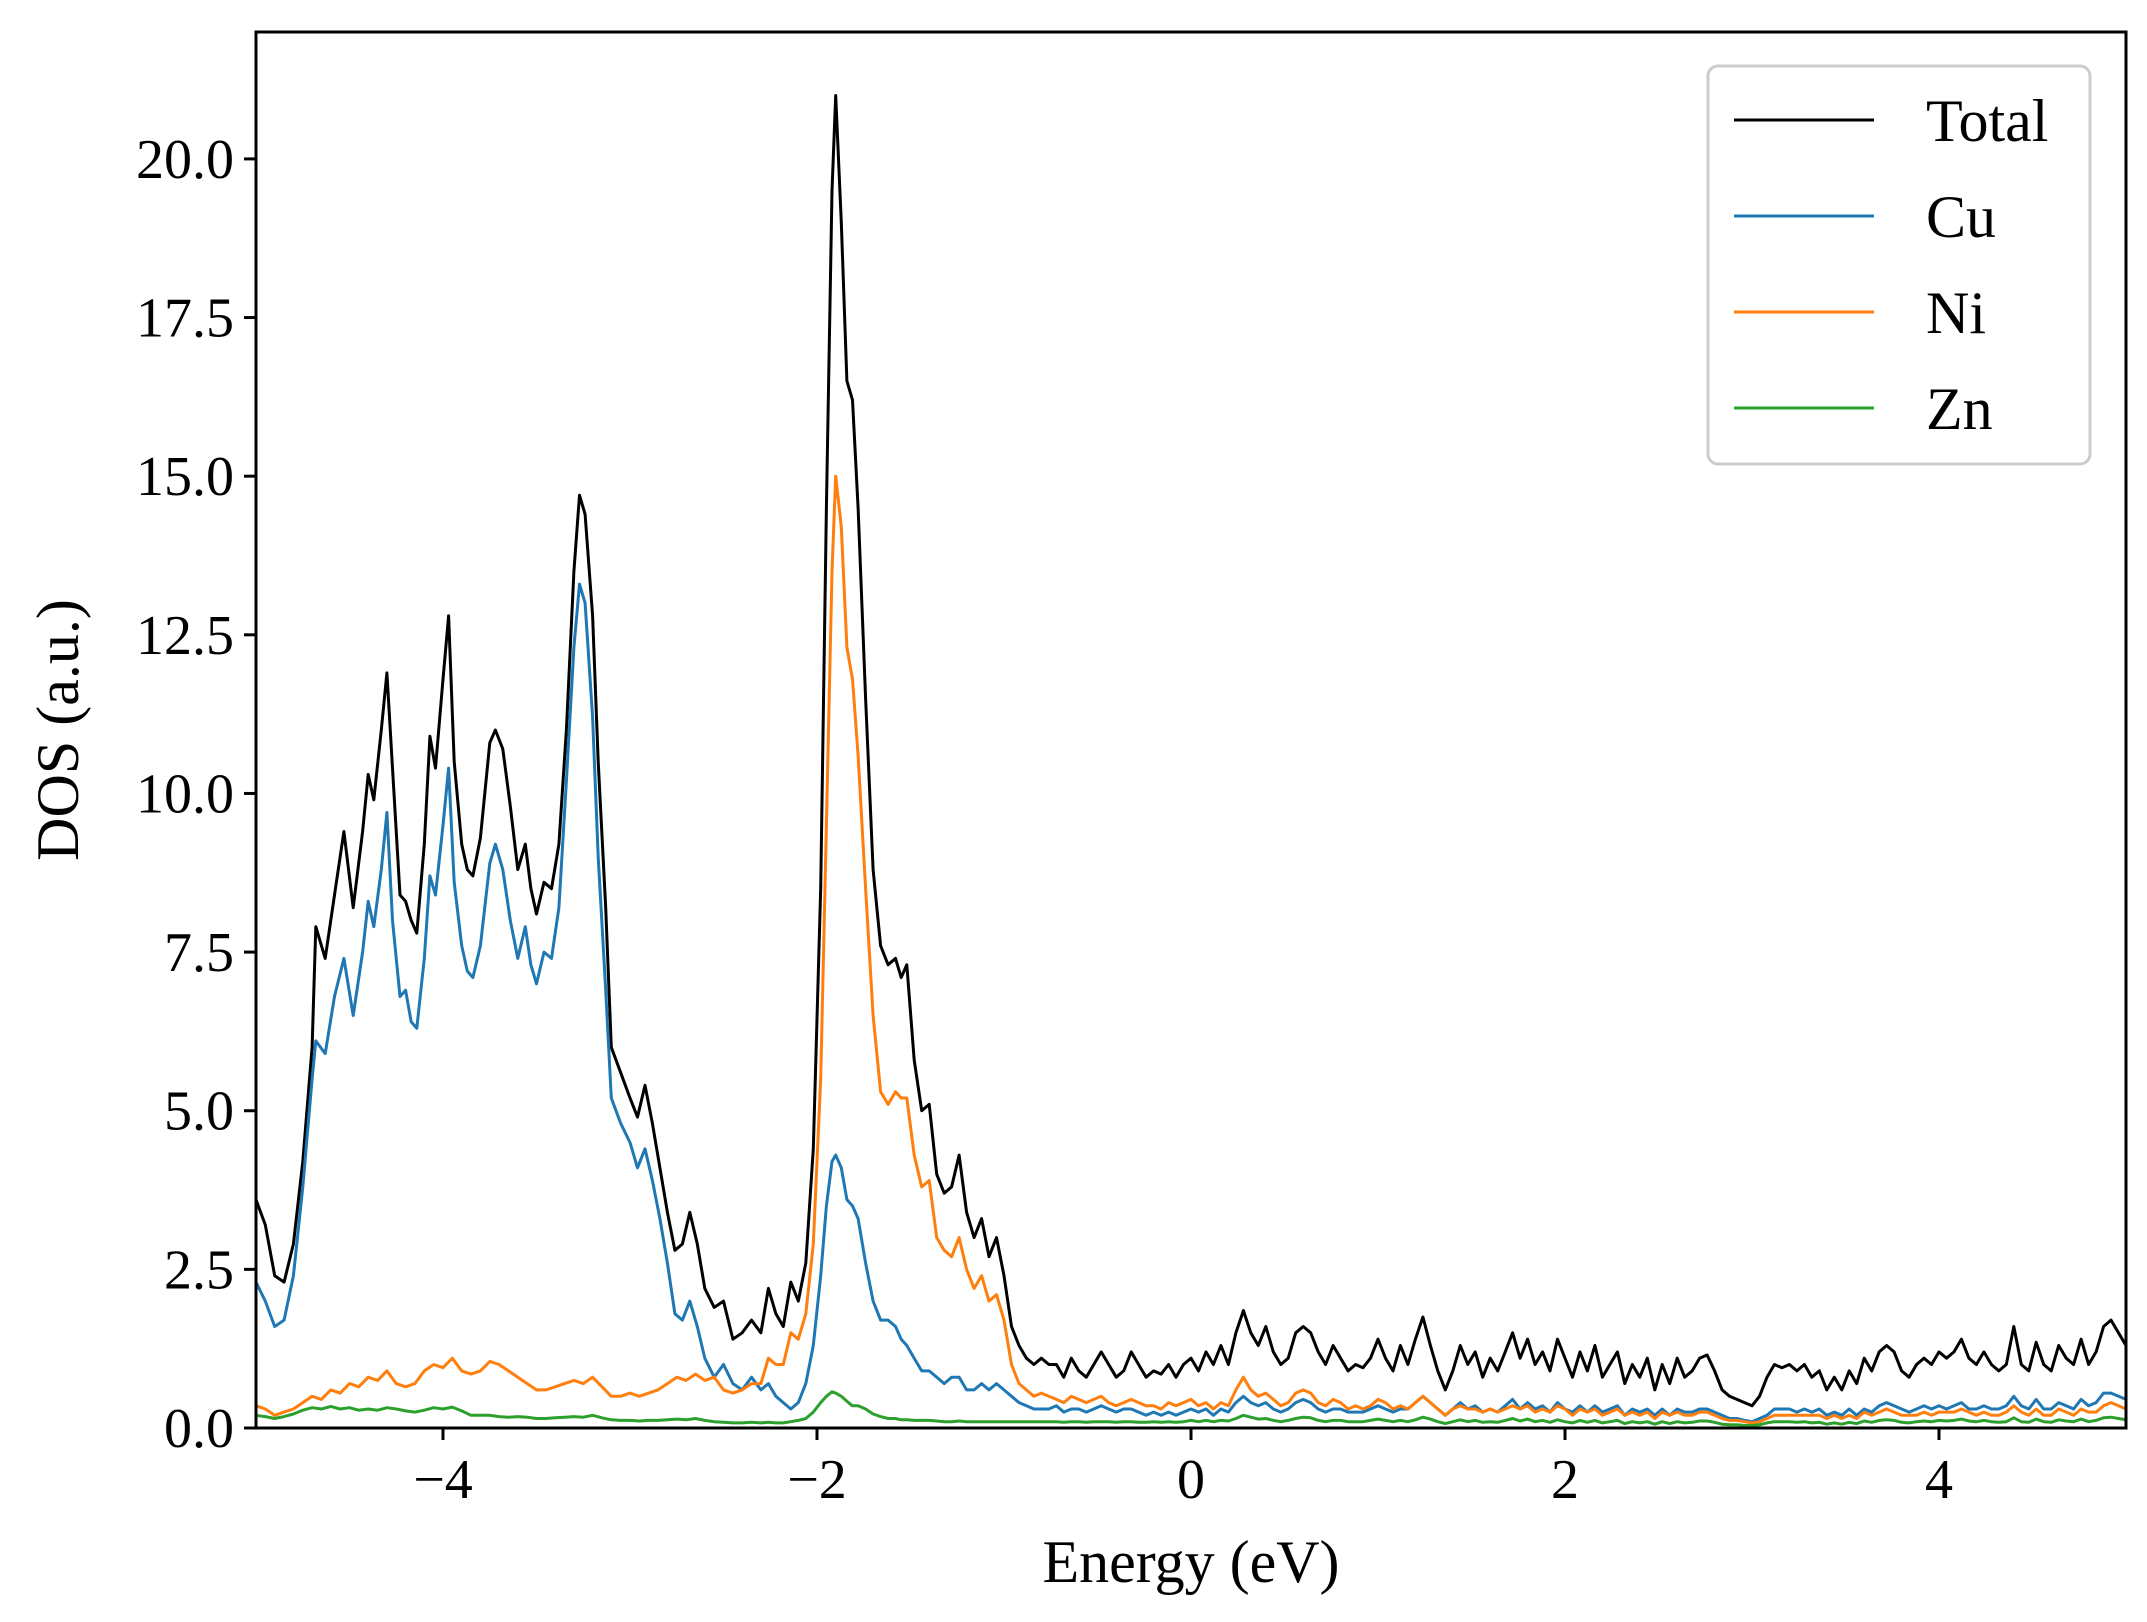  Describe the element at coordinates (1961, 217) in the screenshot. I see `legend-label-cu: Cu` at that location.